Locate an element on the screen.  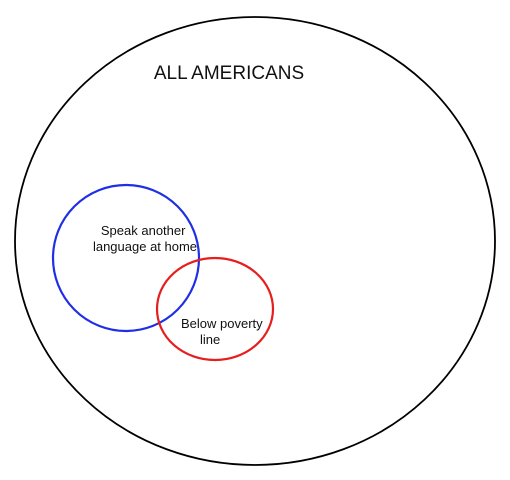
speak-another-language-circle is located at coordinates (126, 258).